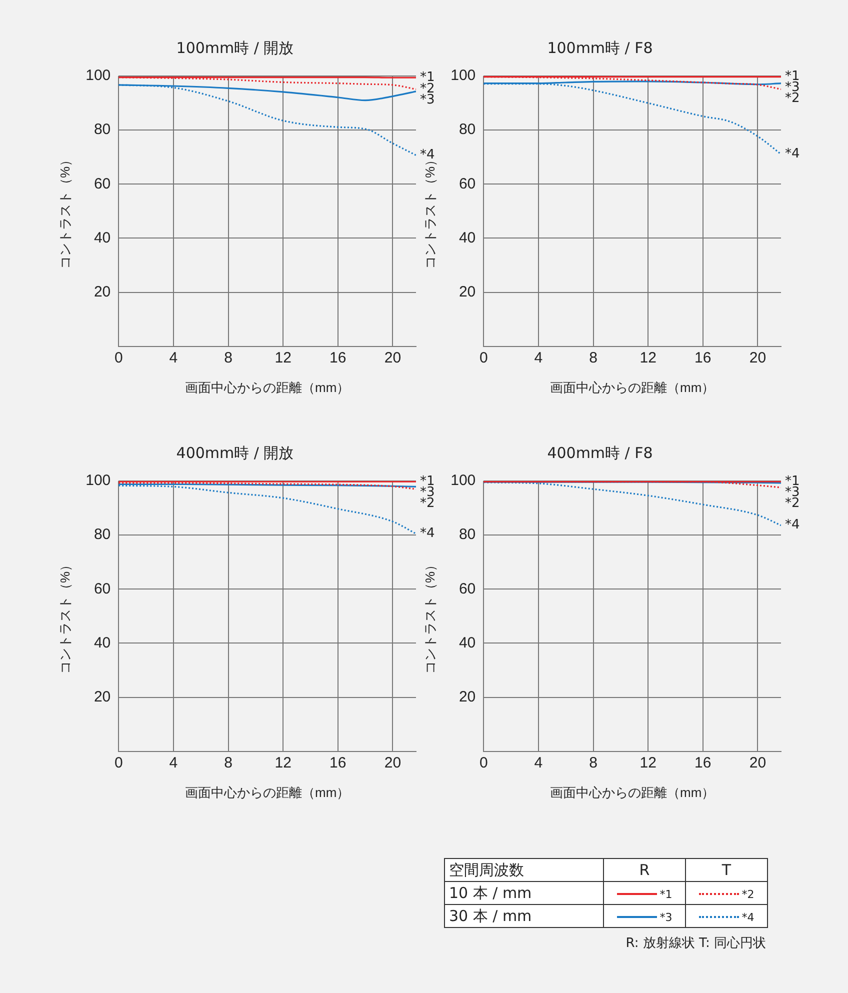  What do you see at coordinates (235, 453) in the screenshot?
I see `chart-title: 400mm時 / 開放` at bounding box center [235, 453].